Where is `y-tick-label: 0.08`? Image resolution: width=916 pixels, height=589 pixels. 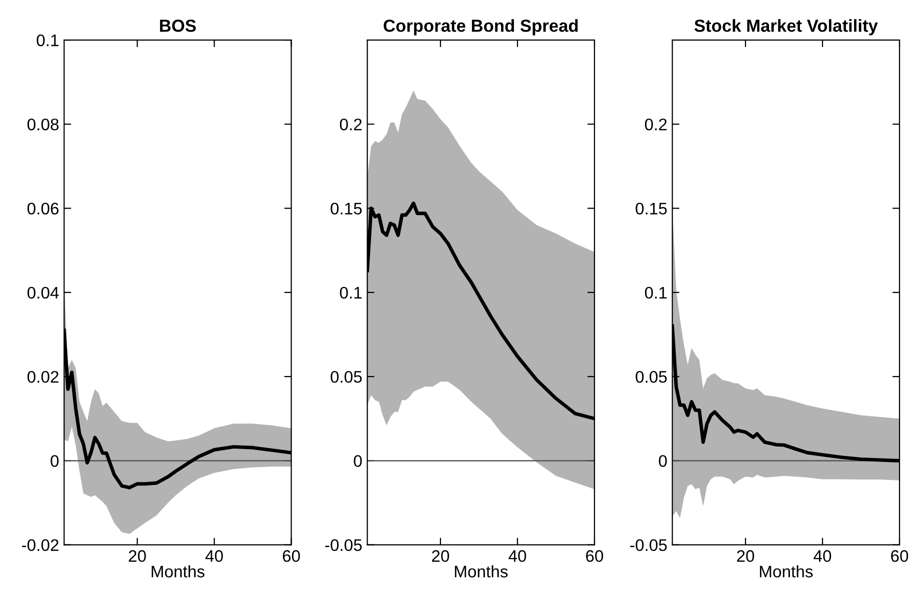 y-tick-label: 0.08 is located at coordinates (43, 124).